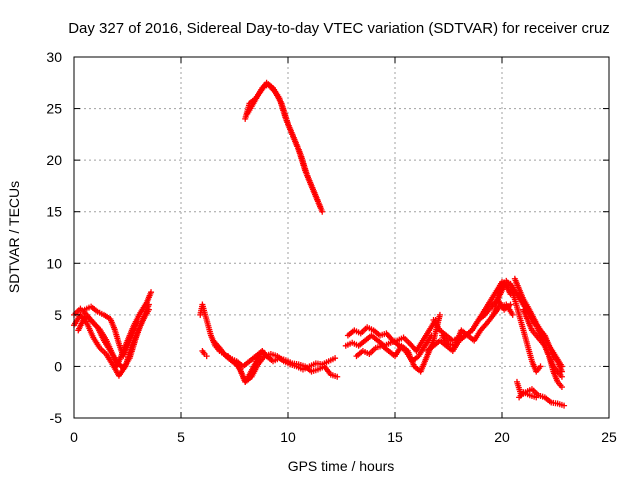  I want to click on series-arc-d, so click(111, 331).